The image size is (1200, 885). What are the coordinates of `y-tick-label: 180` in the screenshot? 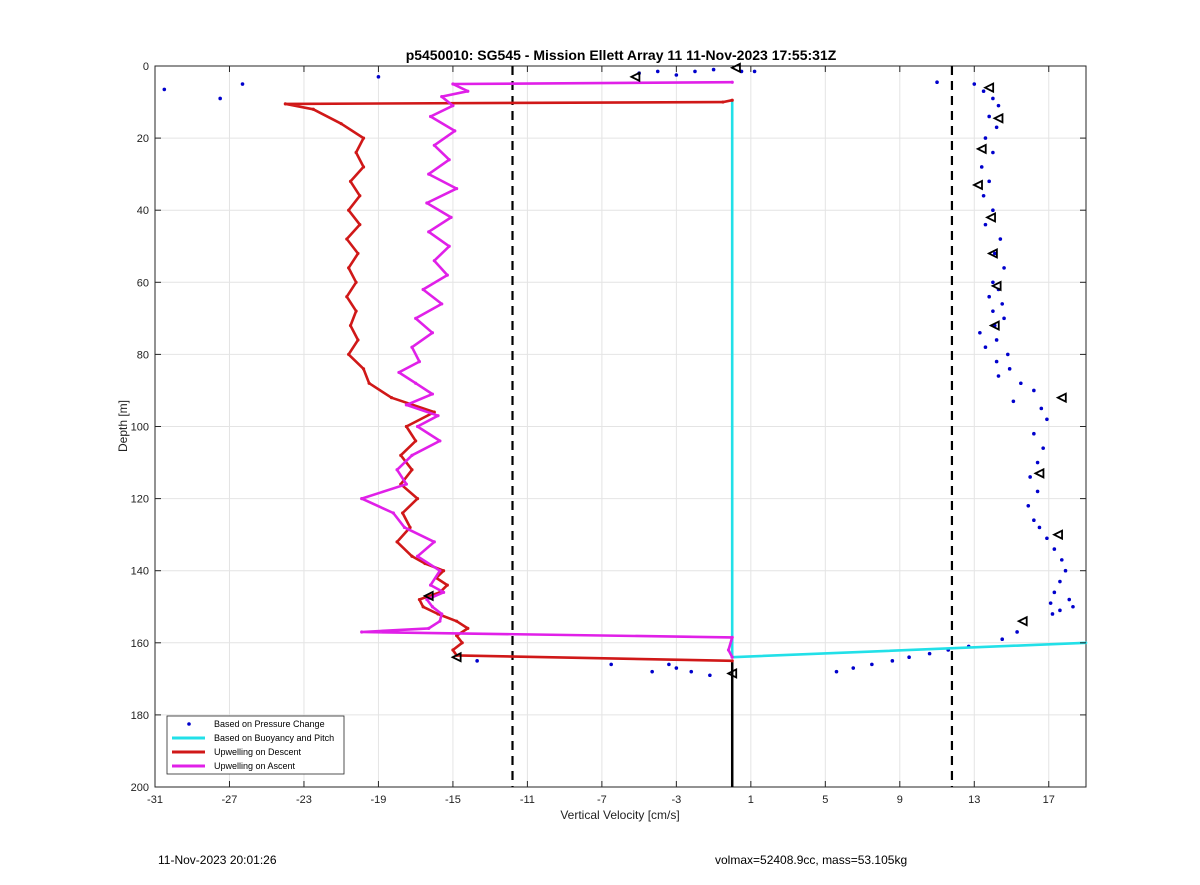 It's located at (140, 716).